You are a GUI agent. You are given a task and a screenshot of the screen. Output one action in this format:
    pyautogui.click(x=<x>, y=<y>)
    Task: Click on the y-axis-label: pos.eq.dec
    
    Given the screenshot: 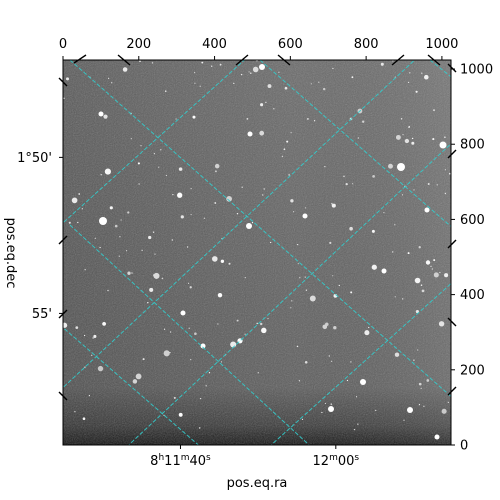 What is the action you would take?
    pyautogui.click(x=10, y=253)
    